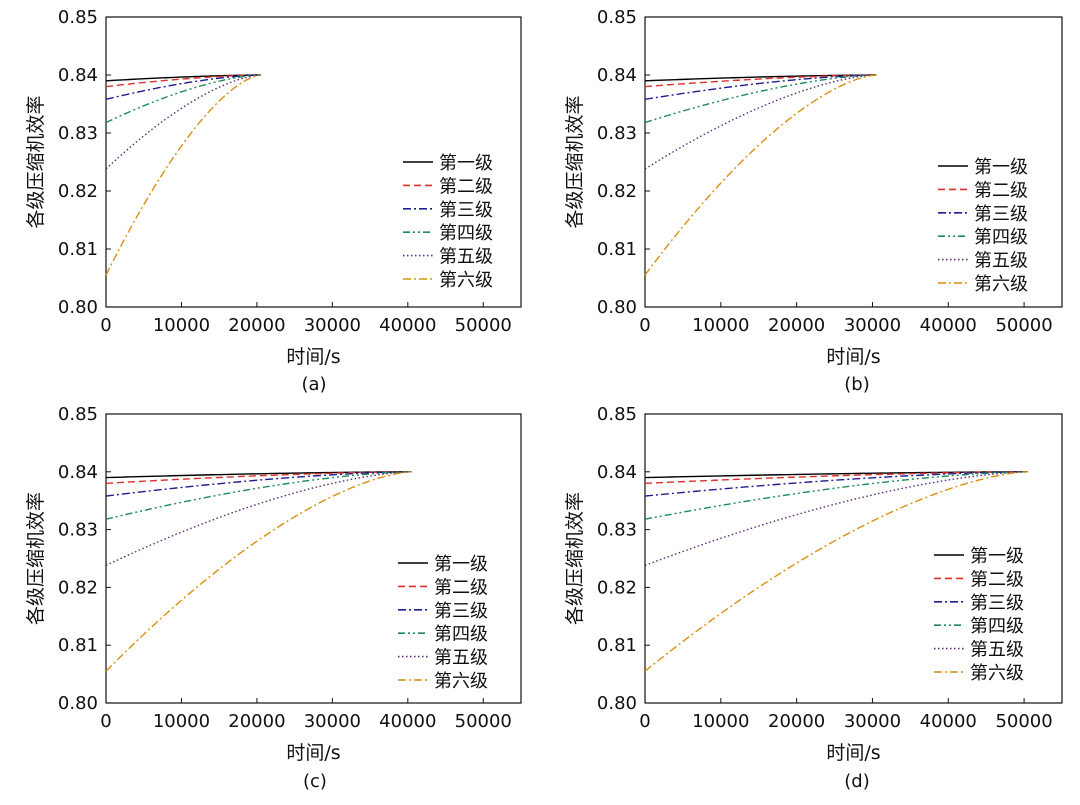 The height and width of the screenshot is (805, 1080). I want to click on panel-caption: (c), so click(315, 781).